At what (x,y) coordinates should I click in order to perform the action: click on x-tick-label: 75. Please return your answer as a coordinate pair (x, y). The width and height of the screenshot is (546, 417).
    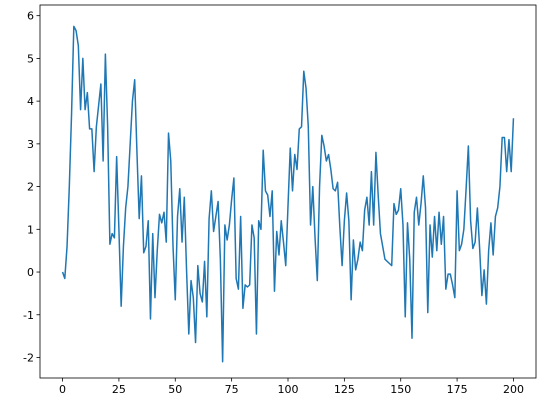
    Looking at the image, I should click on (232, 389).